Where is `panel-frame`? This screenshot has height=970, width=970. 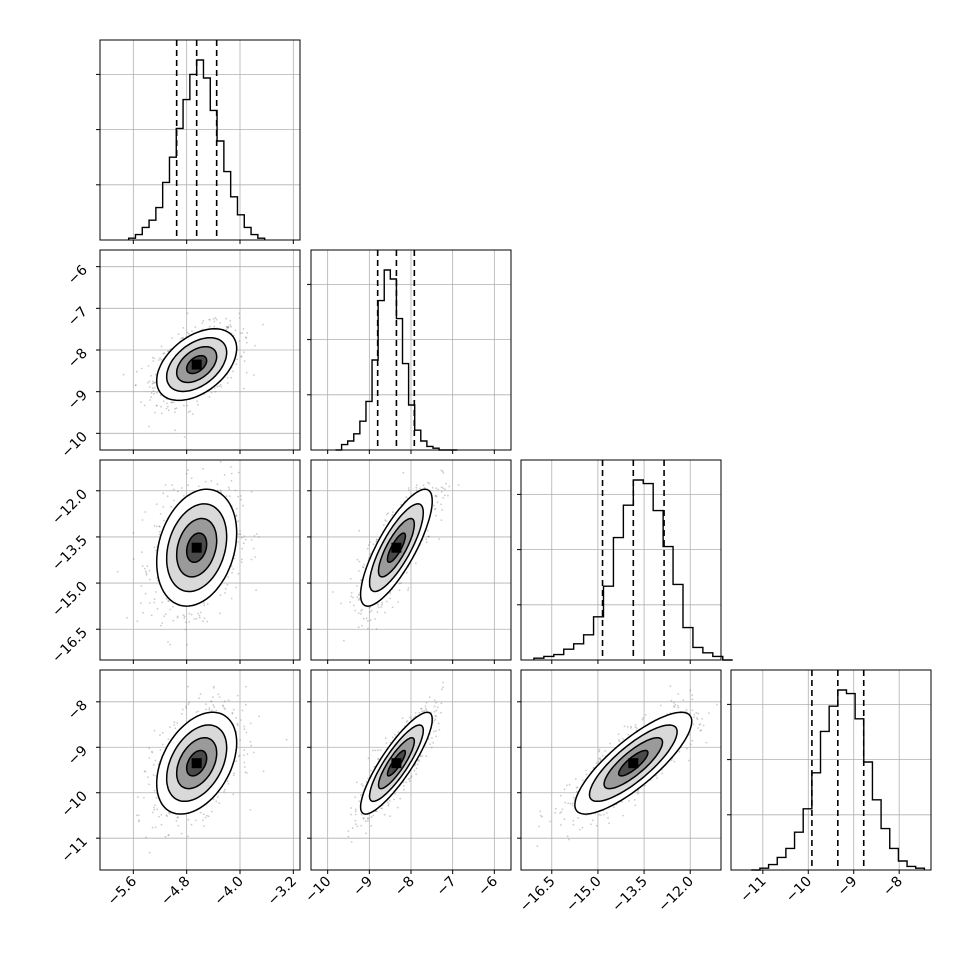
panel-frame is located at coordinates (200, 560).